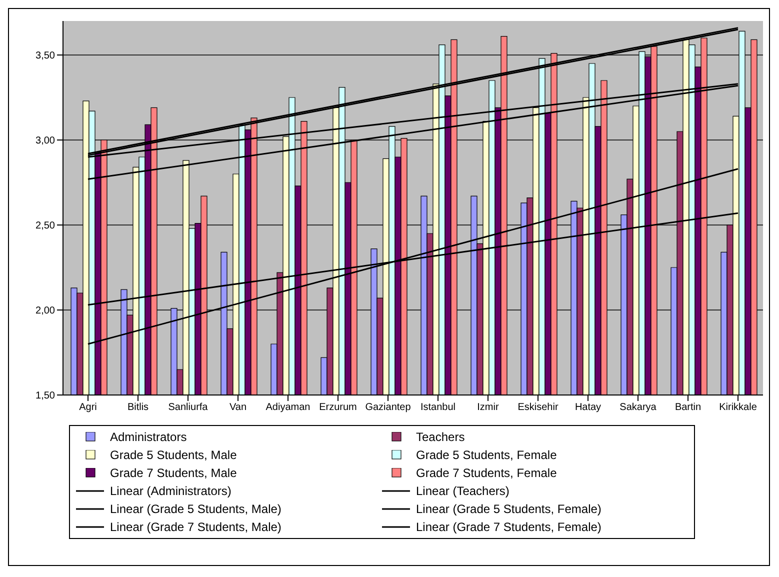 The height and width of the screenshot is (577, 779). I want to click on legend-label: Linear (Grade 5 Students, Male), so click(196, 509).